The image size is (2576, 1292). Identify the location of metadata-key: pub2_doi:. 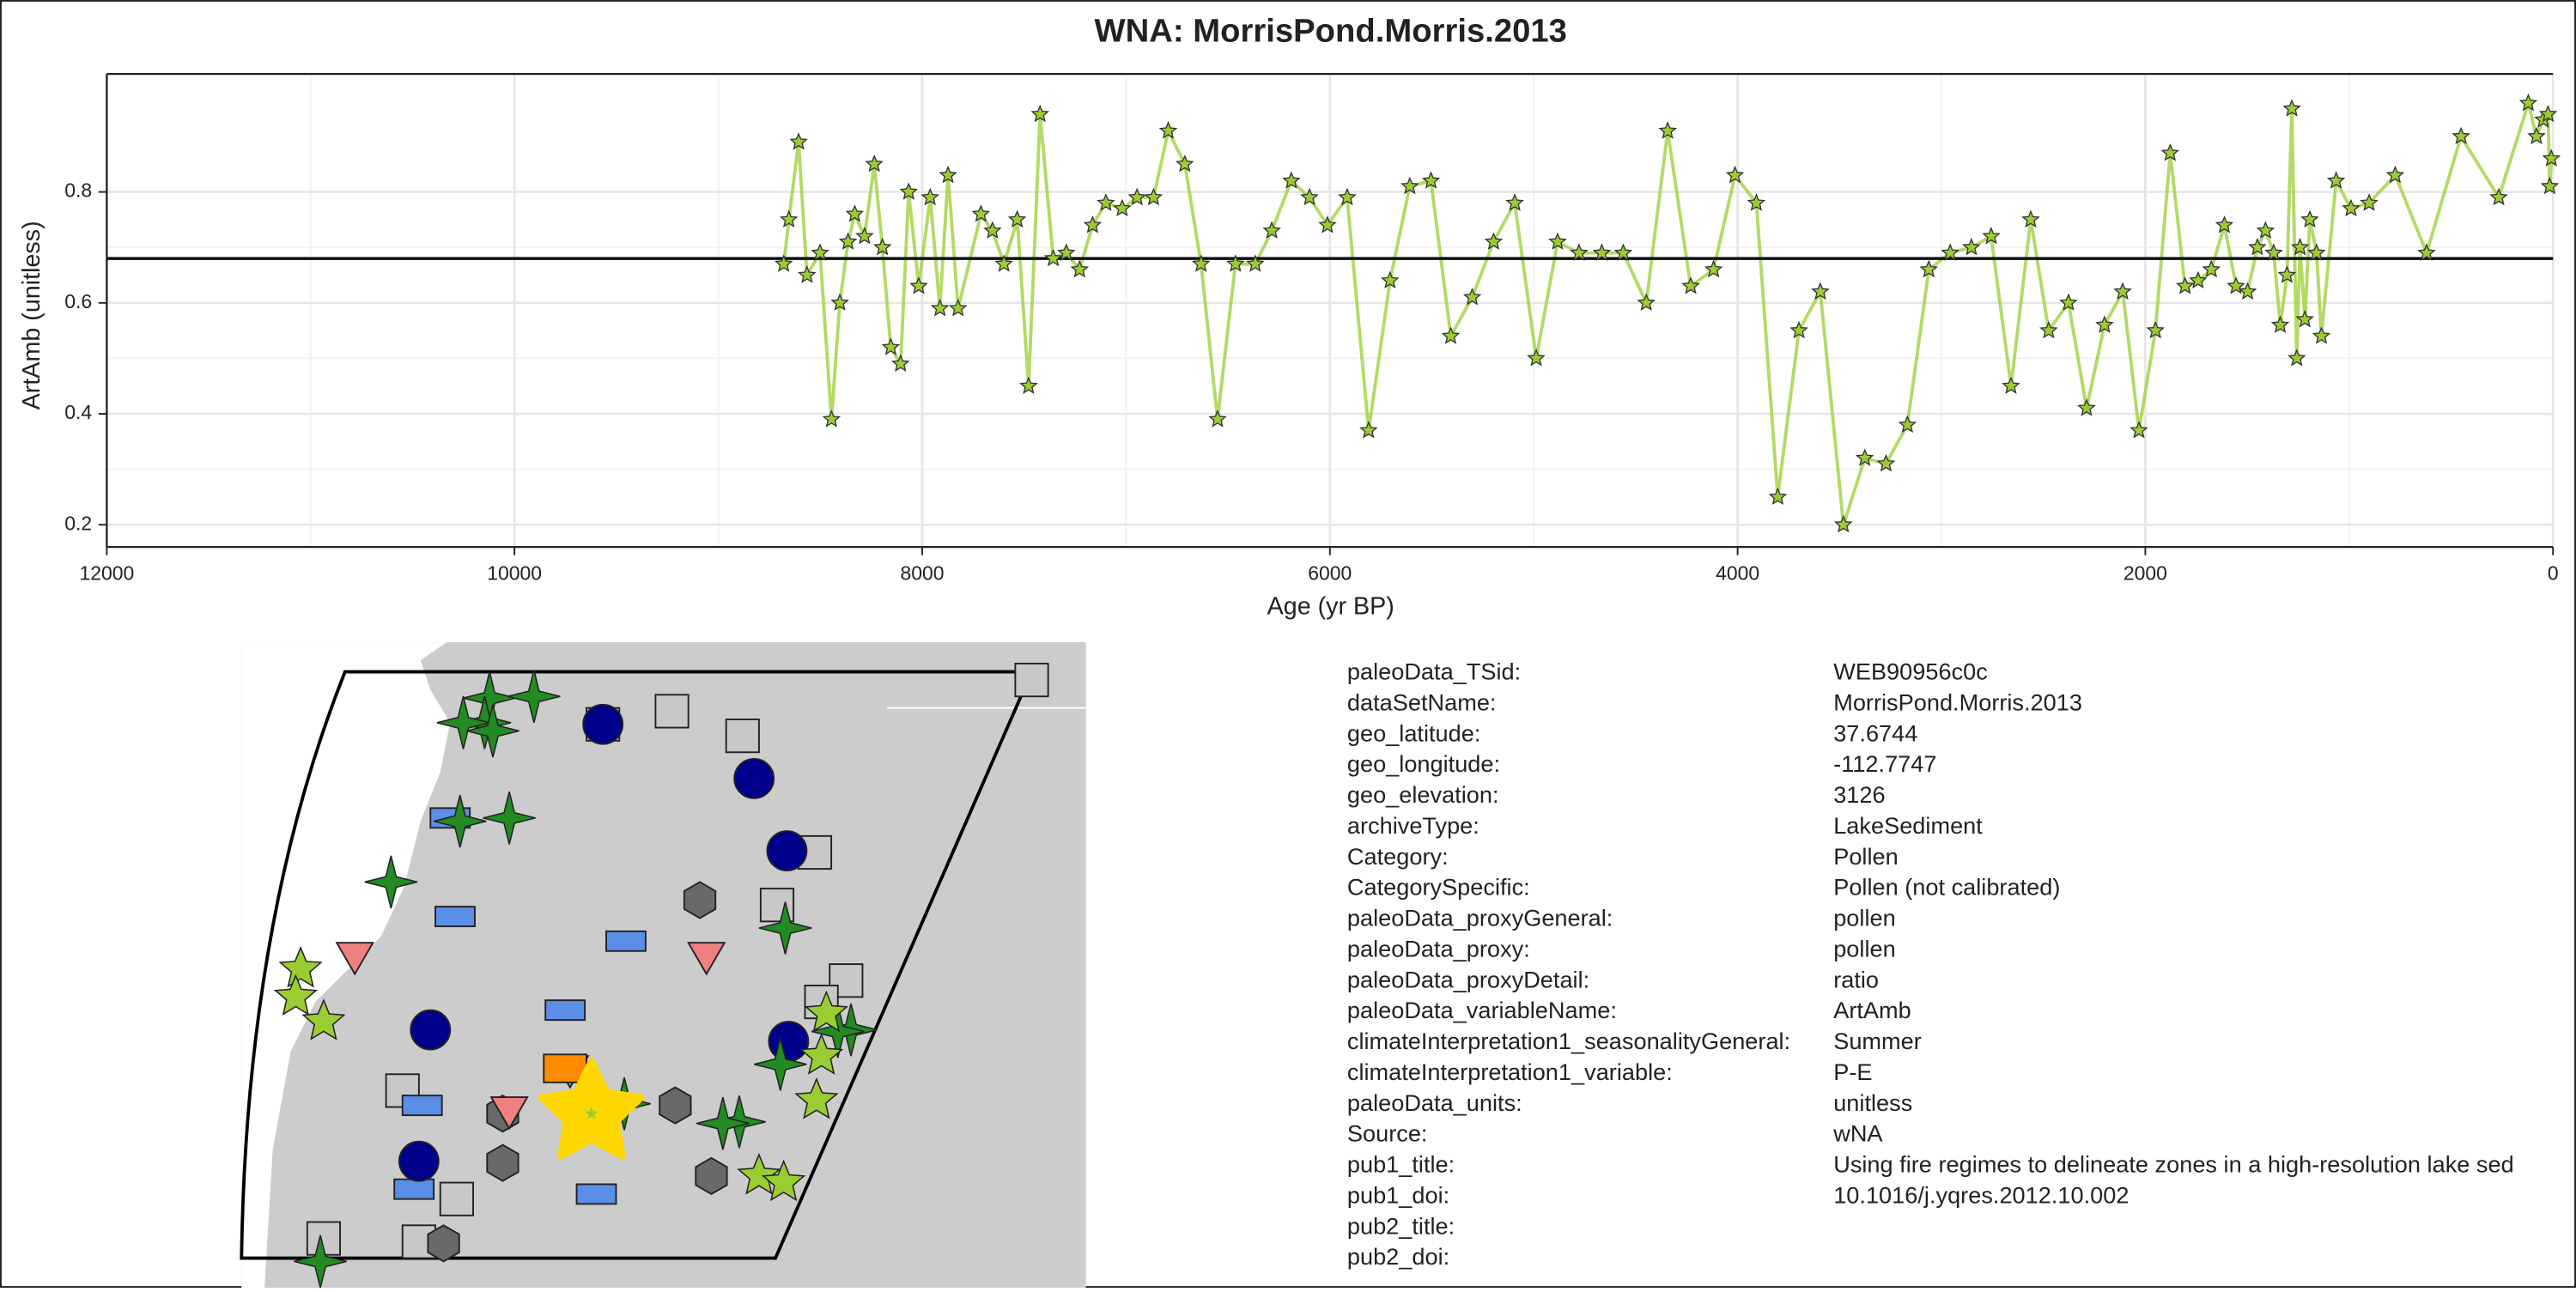
(1398, 1256).